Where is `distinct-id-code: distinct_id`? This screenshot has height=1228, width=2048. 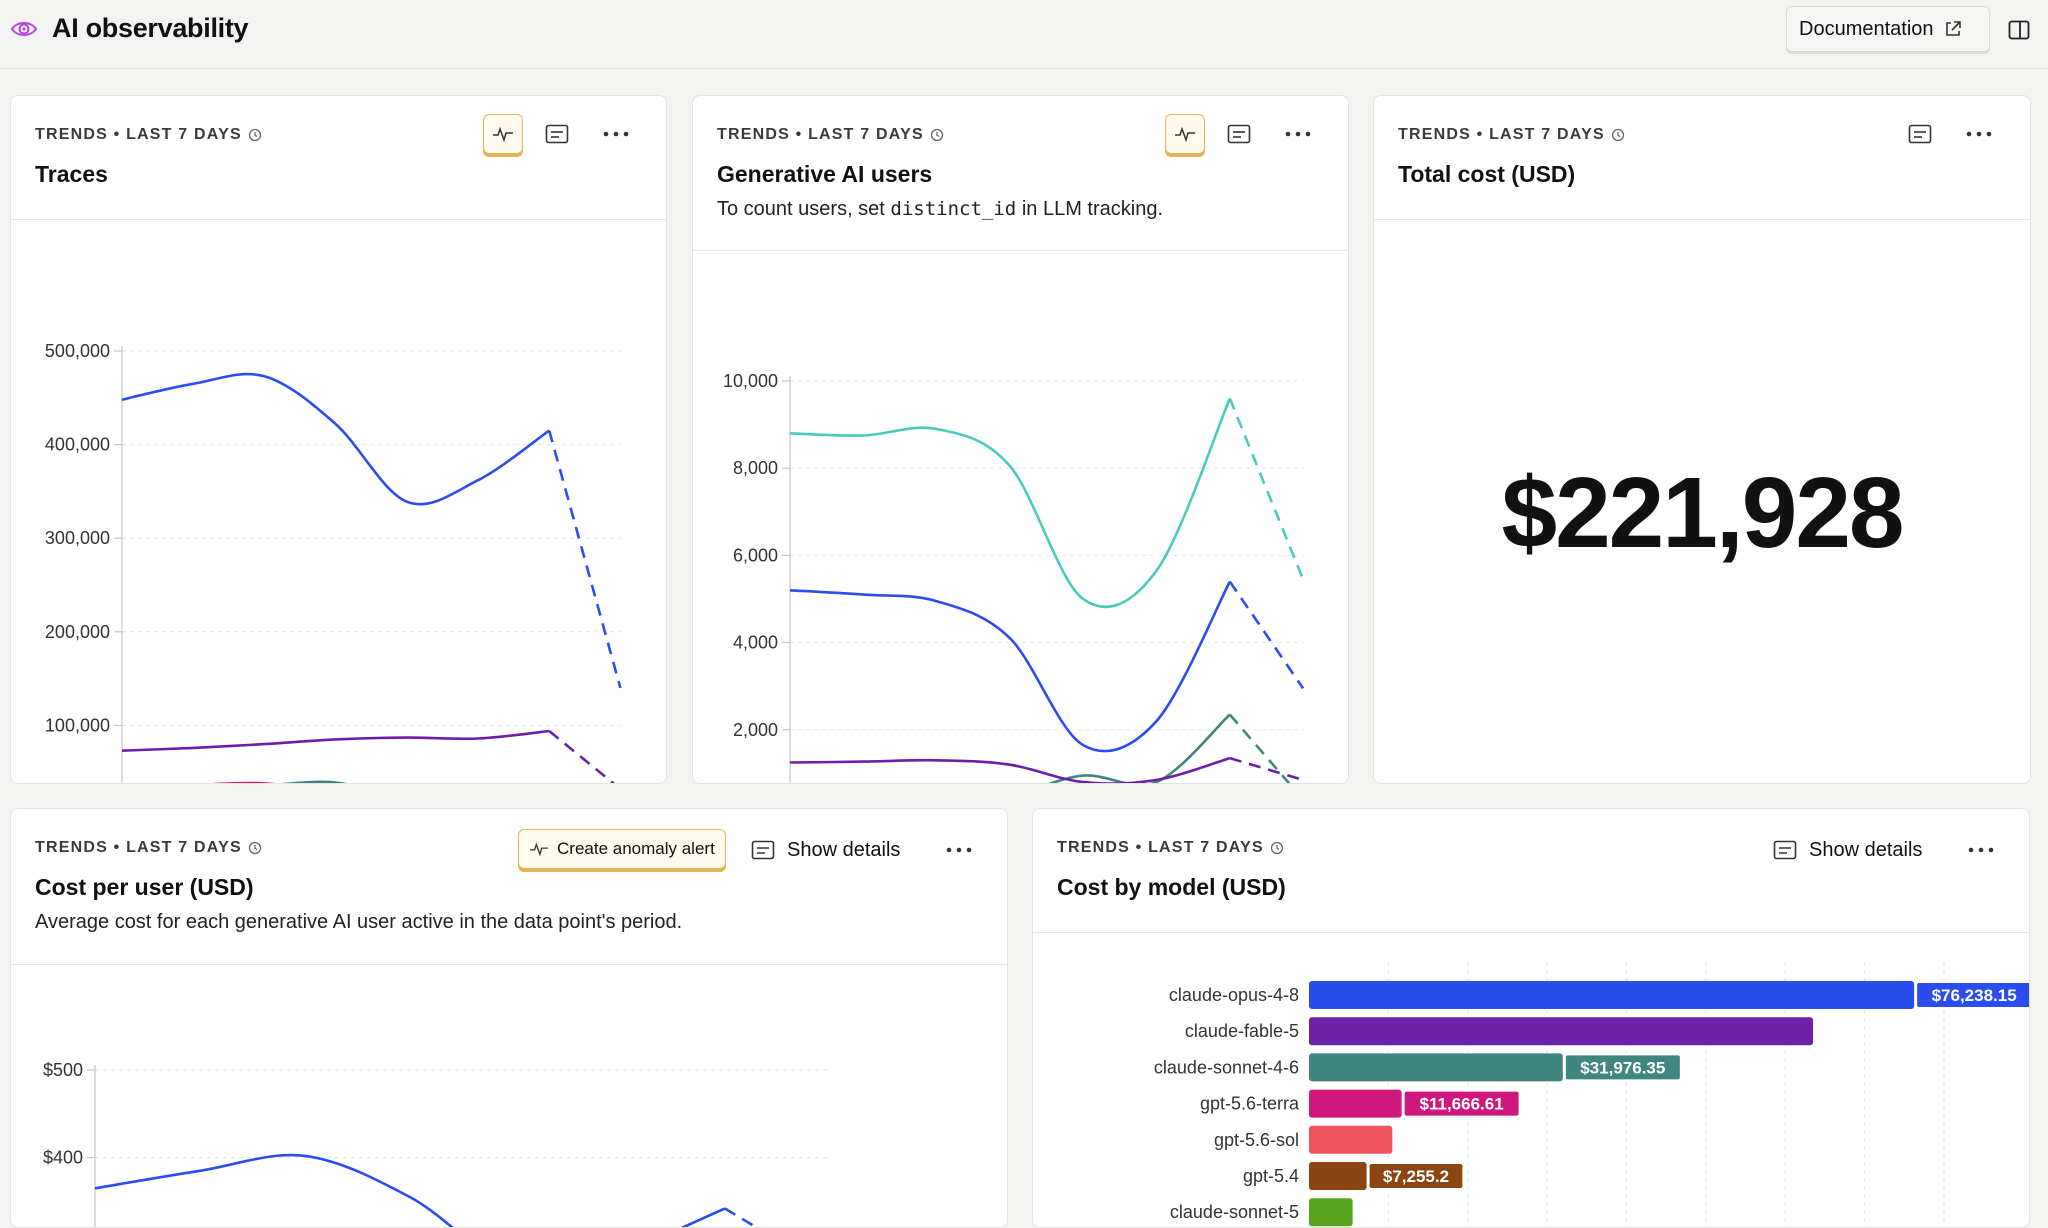 distinct-id-code: distinct_id is located at coordinates (953, 209).